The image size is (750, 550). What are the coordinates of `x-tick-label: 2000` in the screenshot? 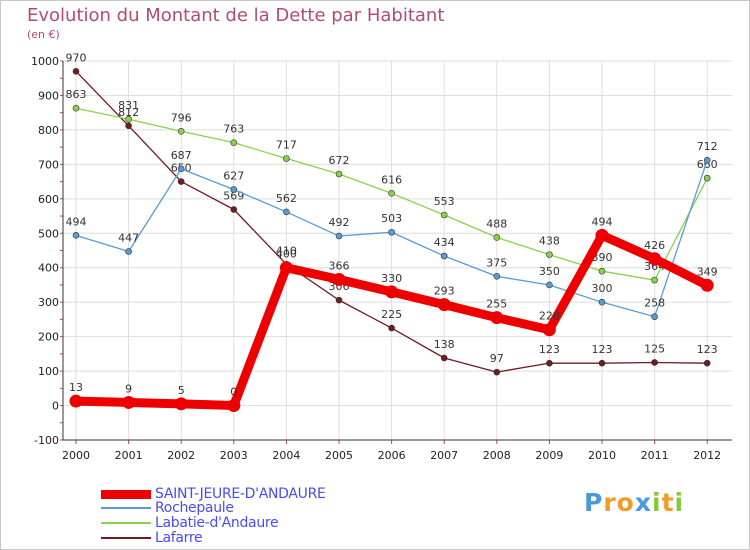 It's located at (76, 455).